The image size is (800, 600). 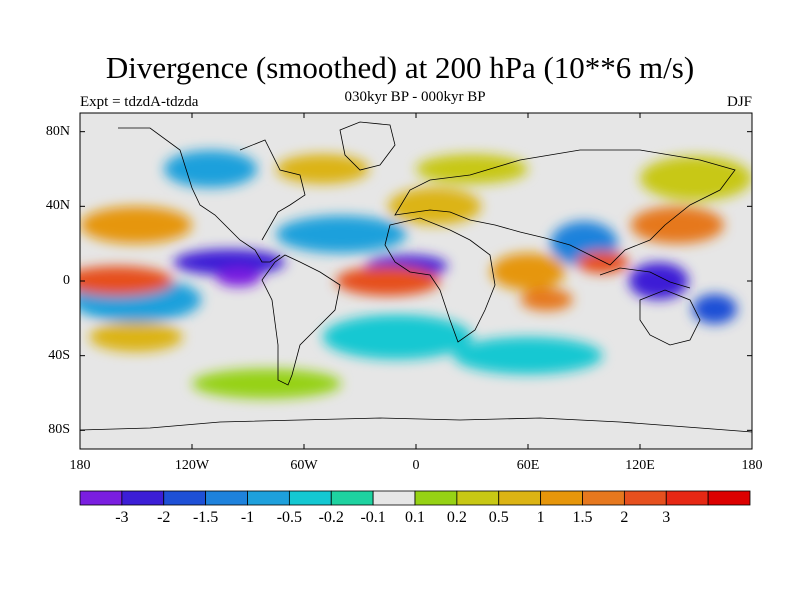 I want to click on south-america-coast, so click(x=301, y=320).